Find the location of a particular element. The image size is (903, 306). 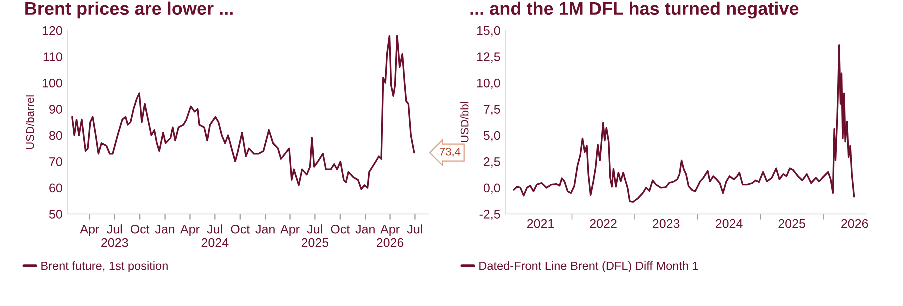

y-tick-label: 60 is located at coordinates (56, 188).